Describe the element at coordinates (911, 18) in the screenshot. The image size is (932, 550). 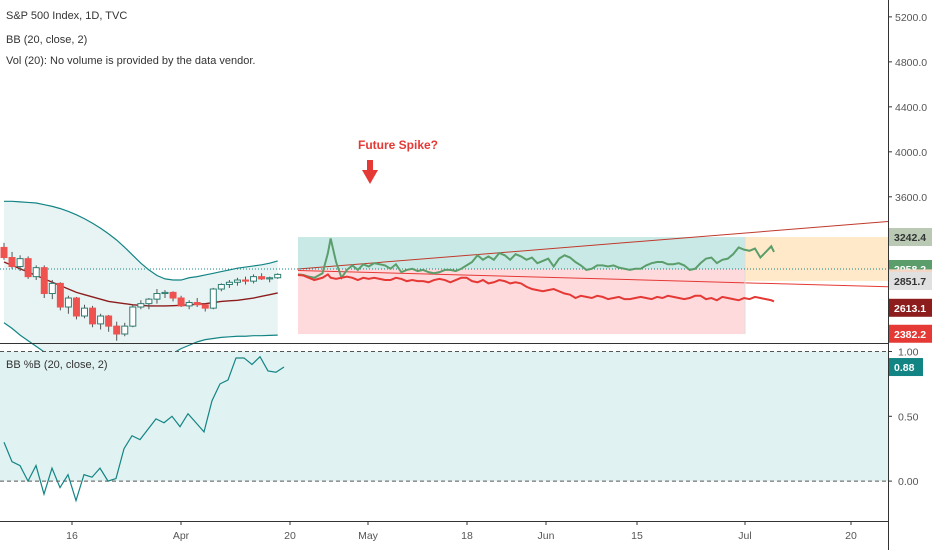
I see `price-tick-label: 5200.0` at that location.